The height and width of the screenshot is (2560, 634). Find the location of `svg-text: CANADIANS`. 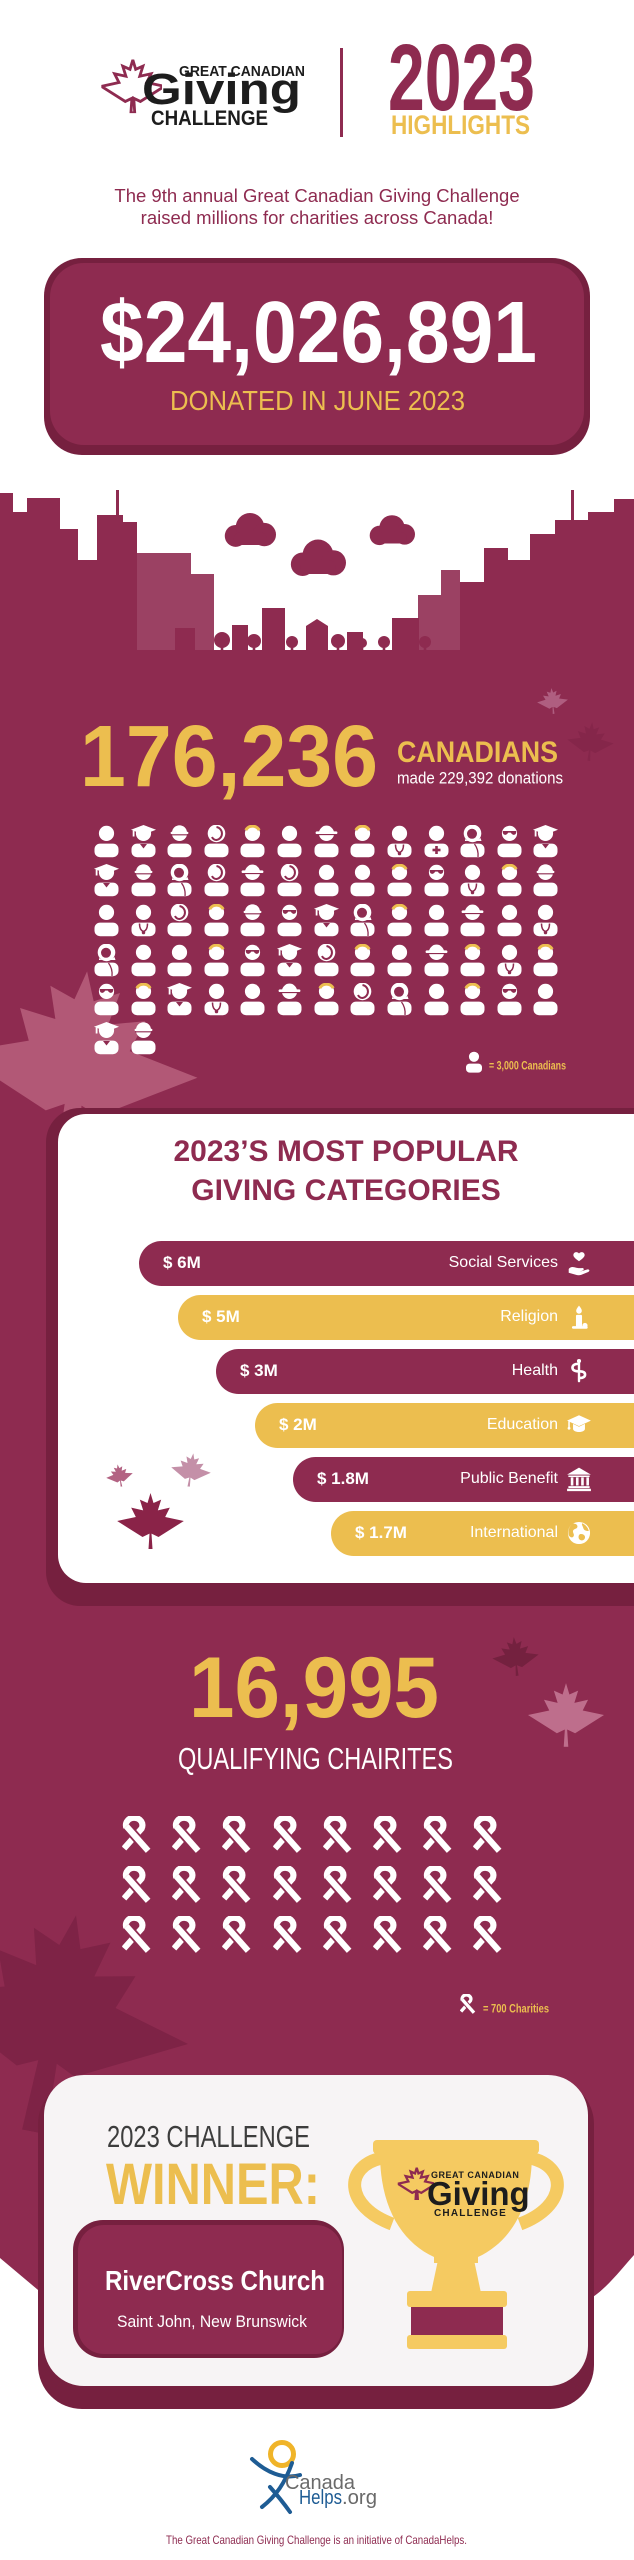

svg-text: CANADIANS is located at coordinates (477, 752).